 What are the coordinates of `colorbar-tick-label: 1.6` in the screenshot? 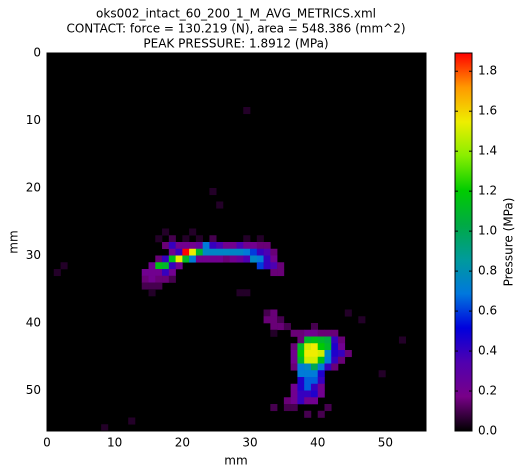 It's located at (487, 111).